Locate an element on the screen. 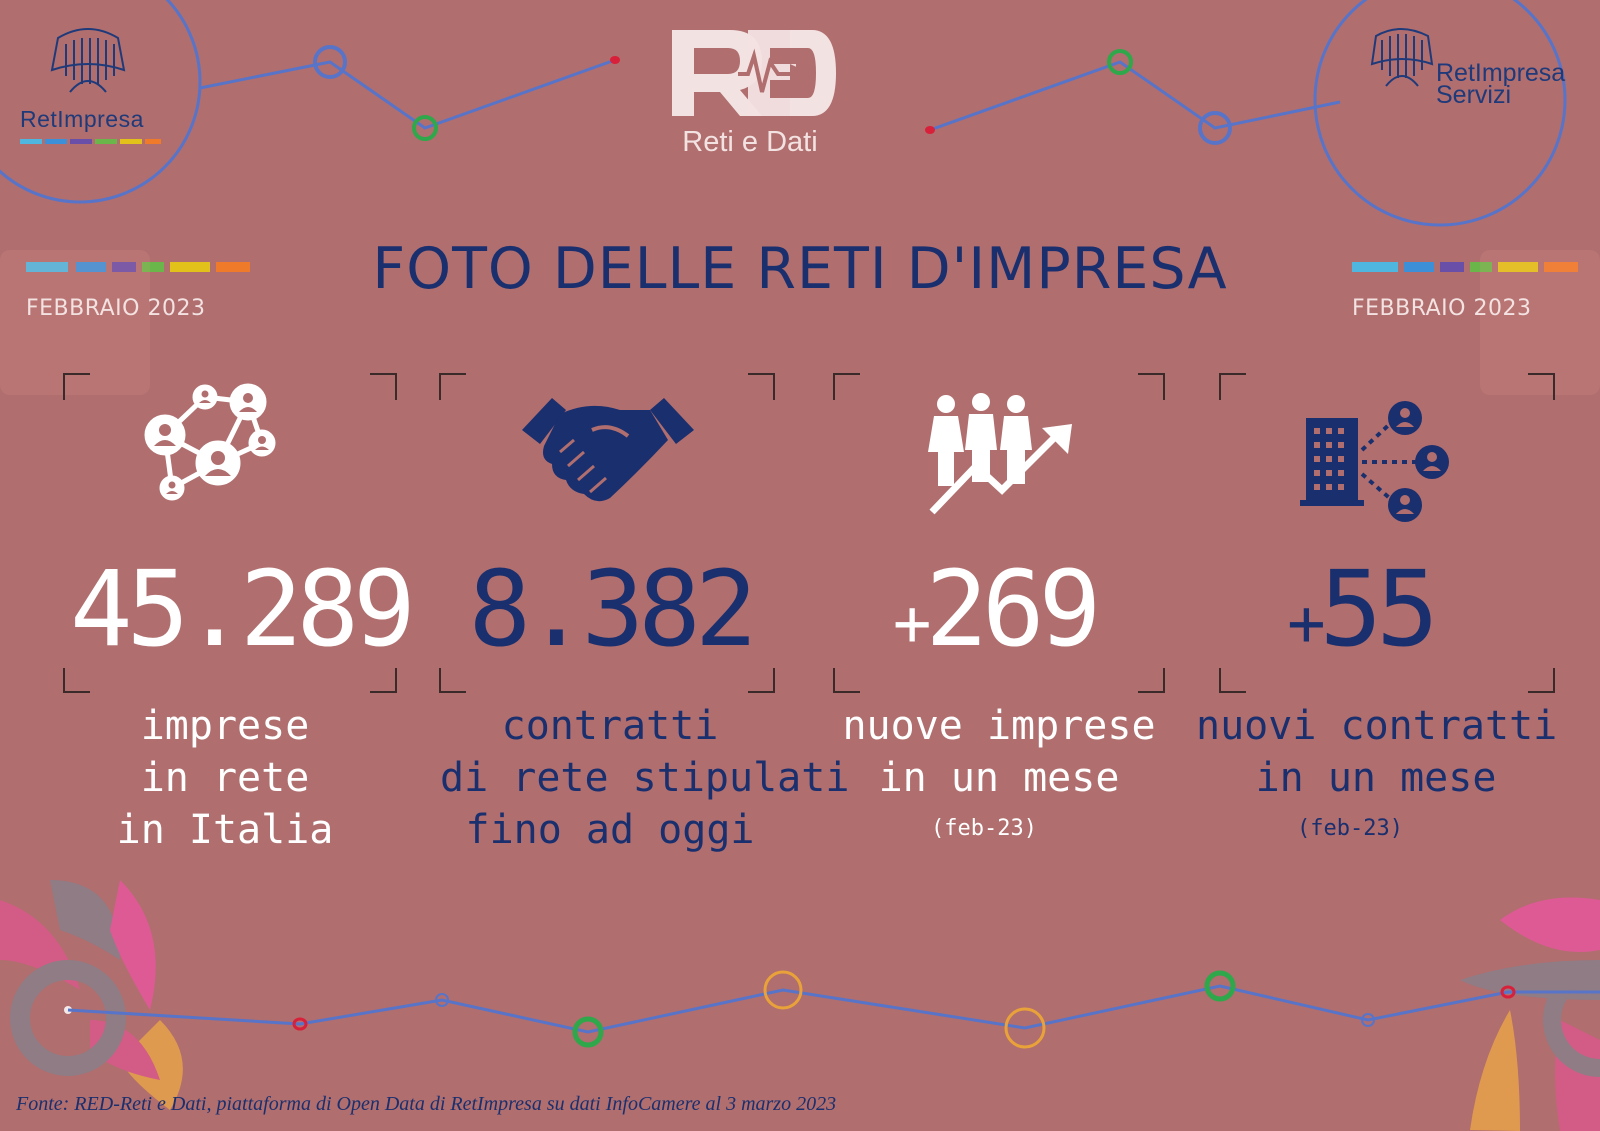 This screenshot has width=1600, height=1131. right-logo-line1: RetImpresa is located at coordinates (1501, 73).